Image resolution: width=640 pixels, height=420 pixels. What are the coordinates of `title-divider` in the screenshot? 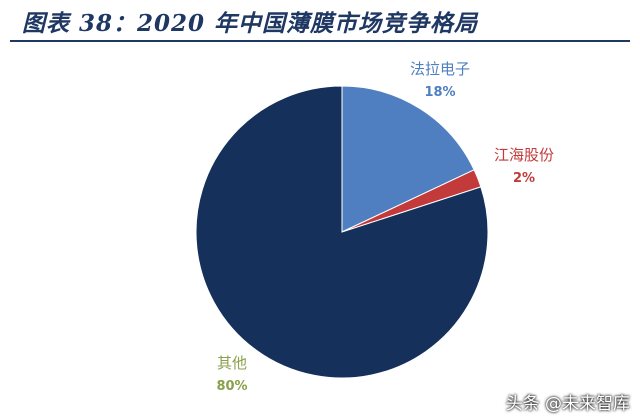 It's located at (320, 41).